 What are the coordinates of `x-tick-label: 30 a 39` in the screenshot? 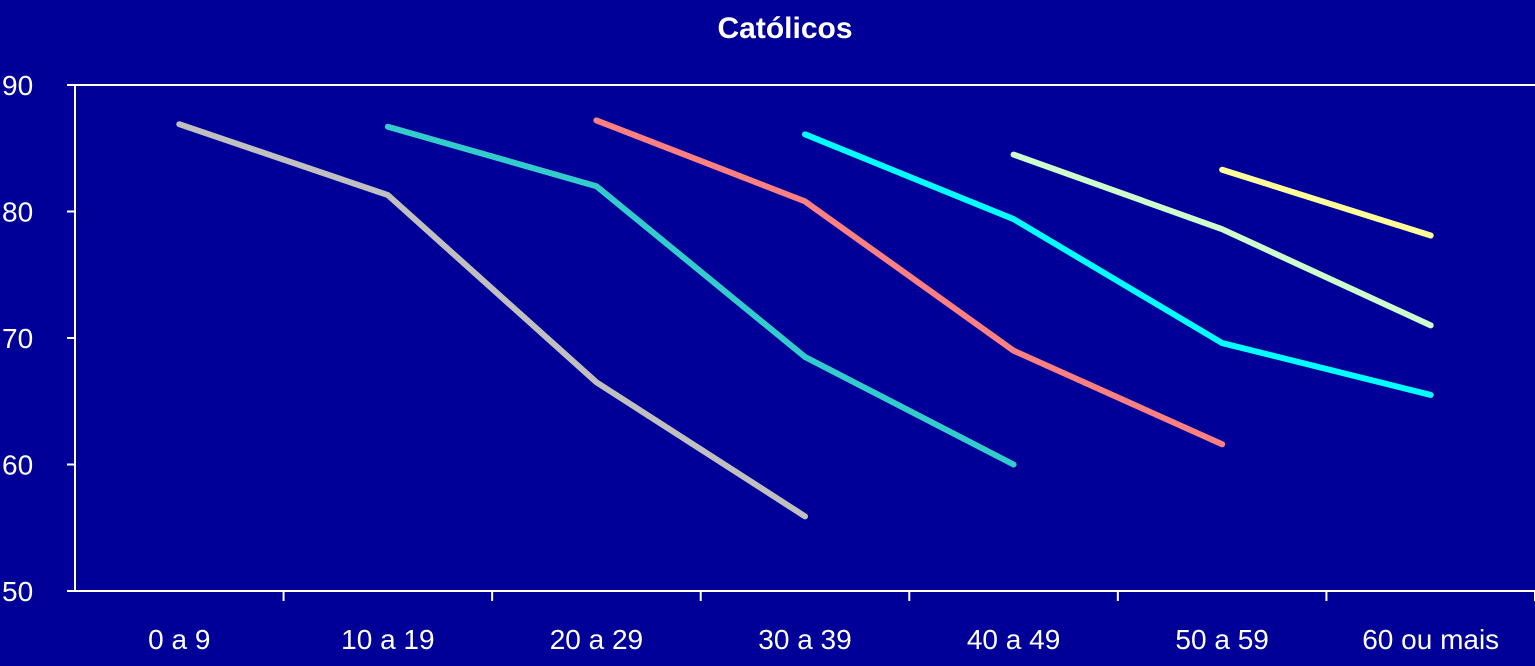 It's located at (804, 639).